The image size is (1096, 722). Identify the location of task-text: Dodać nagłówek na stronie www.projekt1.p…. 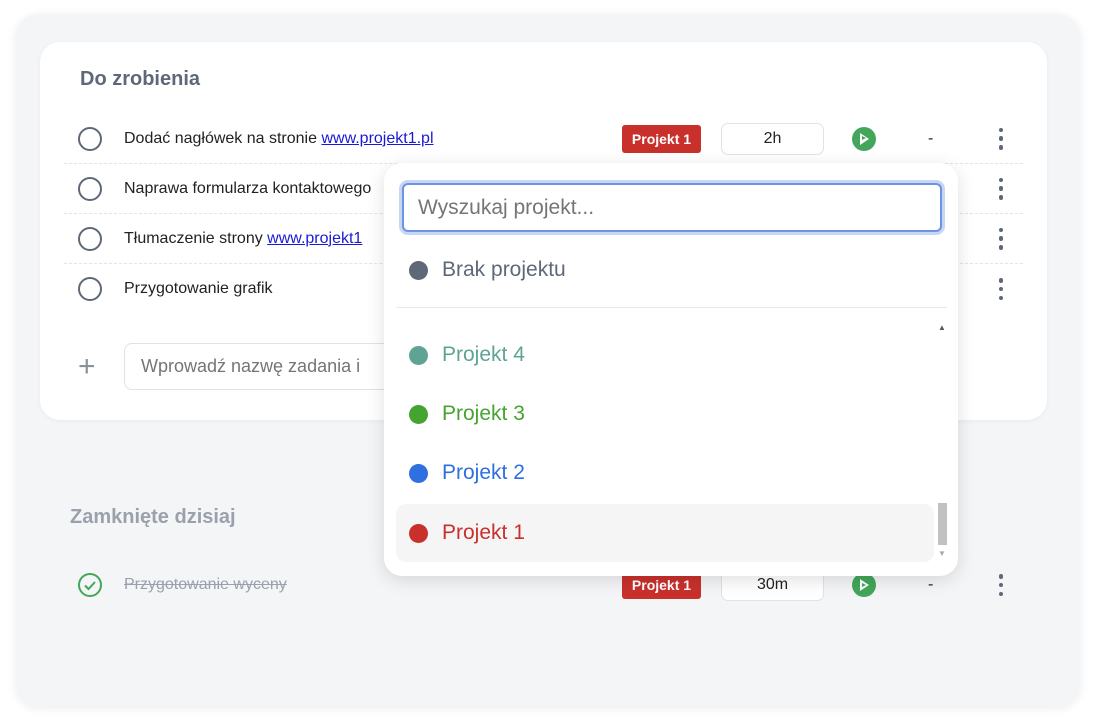
(279, 138).